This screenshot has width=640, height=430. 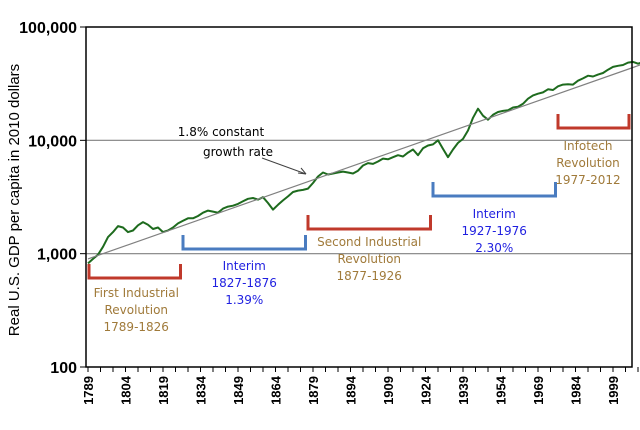 I want to click on annotations: 1.8% constant growth rate, so click(x=242, y=150).